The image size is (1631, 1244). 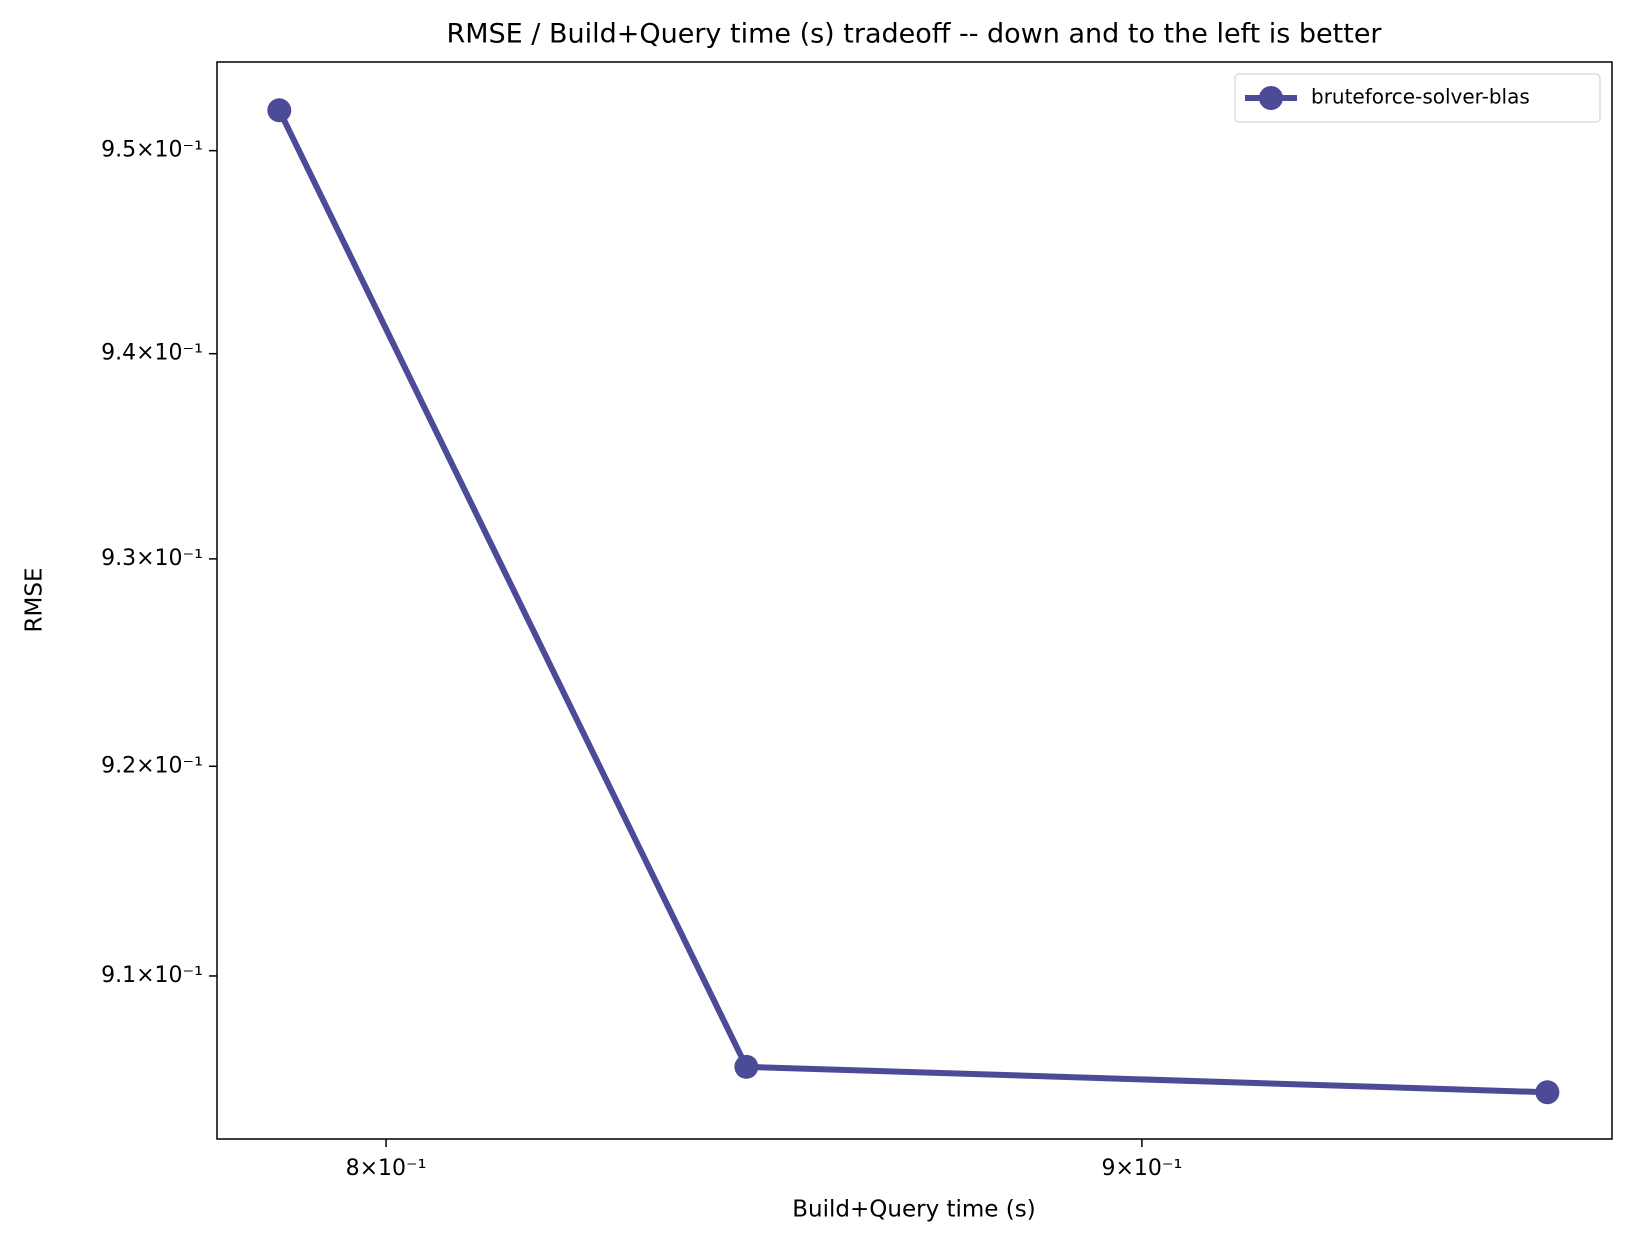 What do you see at coordinates (152, 765) in the screenshot?
I see `y-tick-label: 9.2×10⁻¹` at bounding box center [152, 765].